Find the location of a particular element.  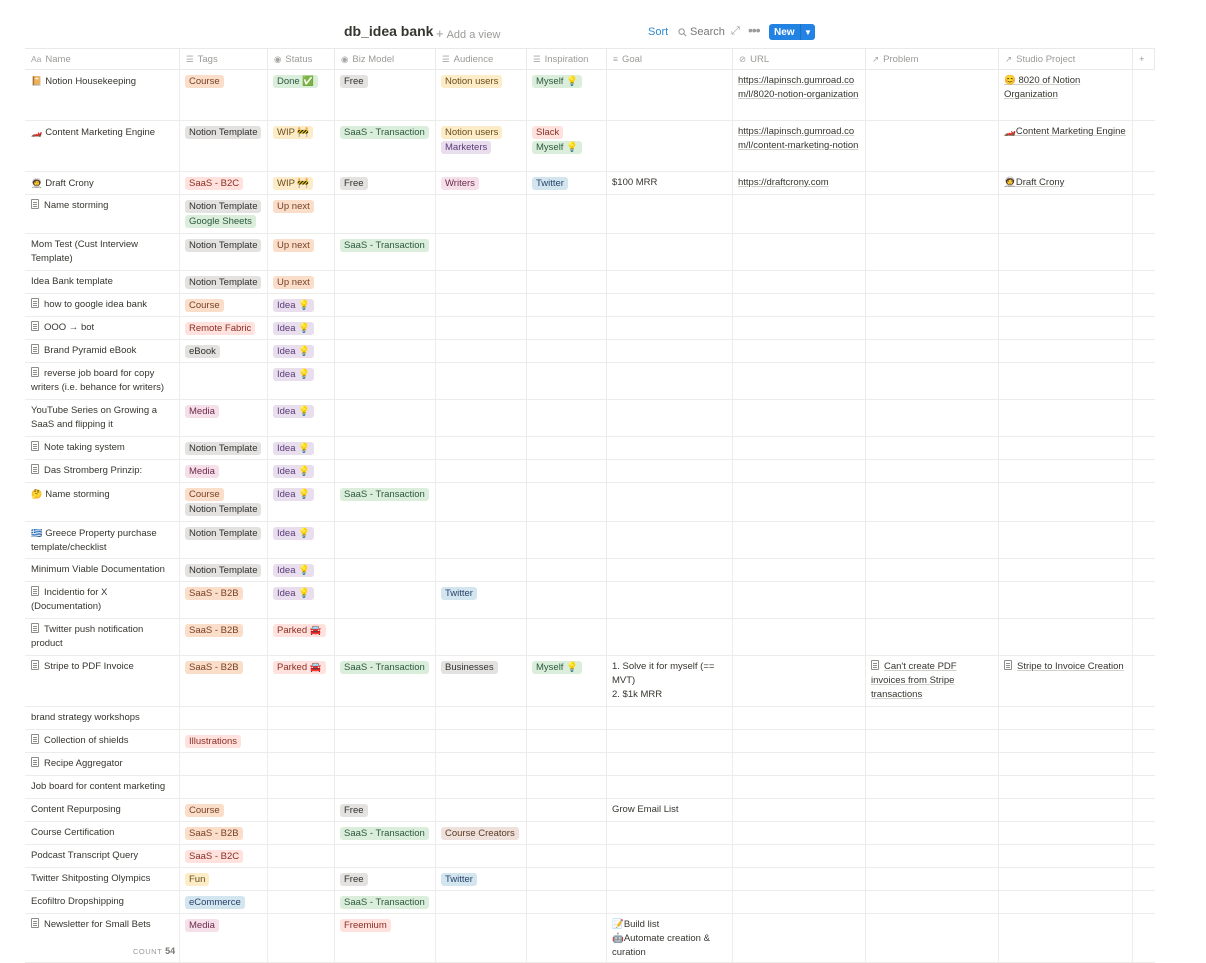

name-cell: Twitter Shitposting Olympics is located at coordinates (102, 879).